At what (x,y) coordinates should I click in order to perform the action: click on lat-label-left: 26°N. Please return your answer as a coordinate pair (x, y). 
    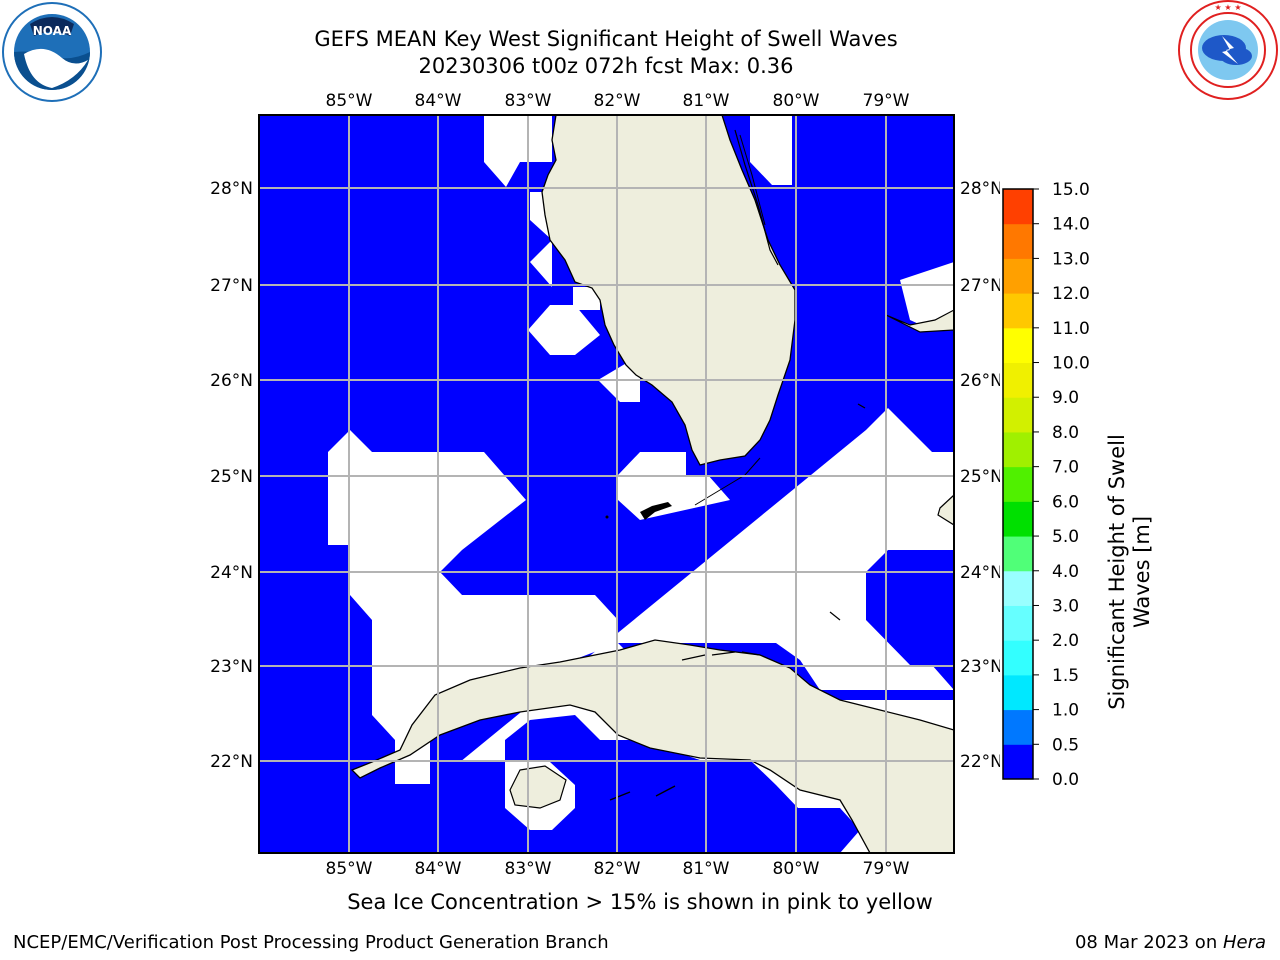
    Looking at the image, I should click on (231, 381).